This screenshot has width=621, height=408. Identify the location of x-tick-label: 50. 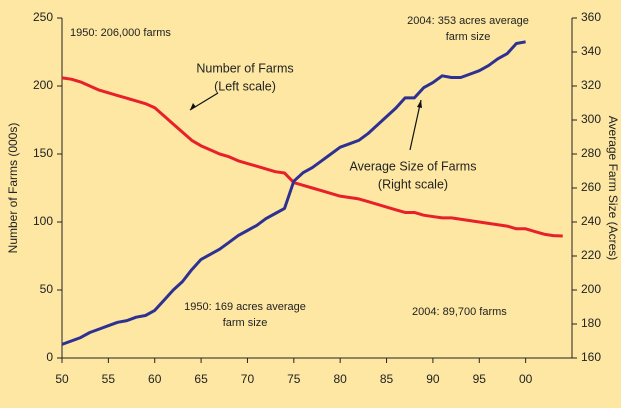
(62, 379).